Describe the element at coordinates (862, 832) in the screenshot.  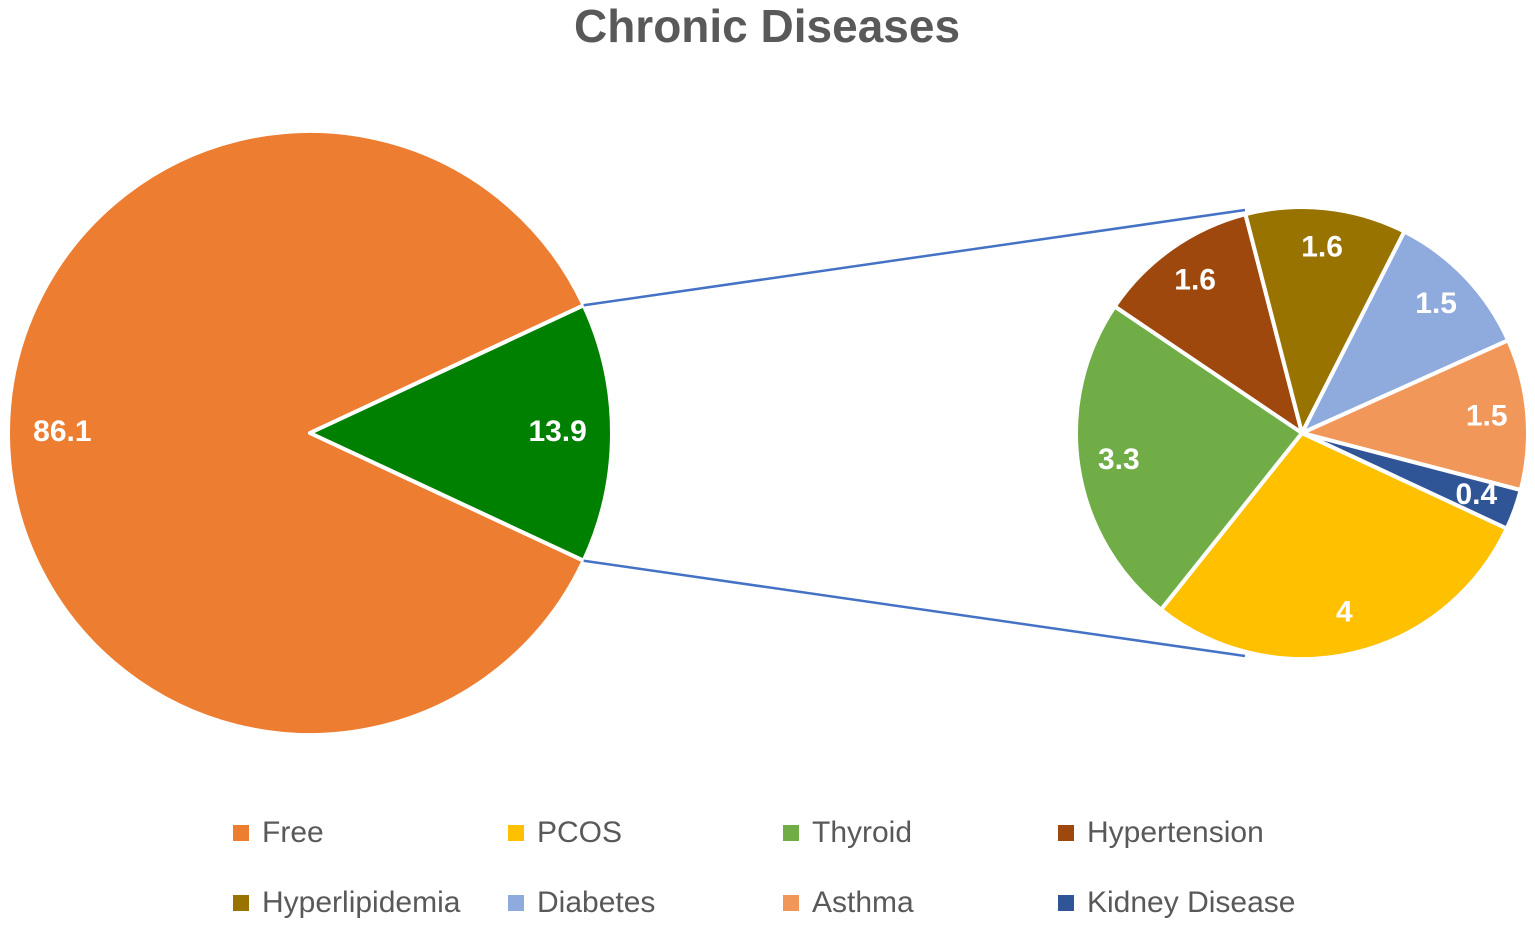
I see `legend-label: Thyroid` at that location.